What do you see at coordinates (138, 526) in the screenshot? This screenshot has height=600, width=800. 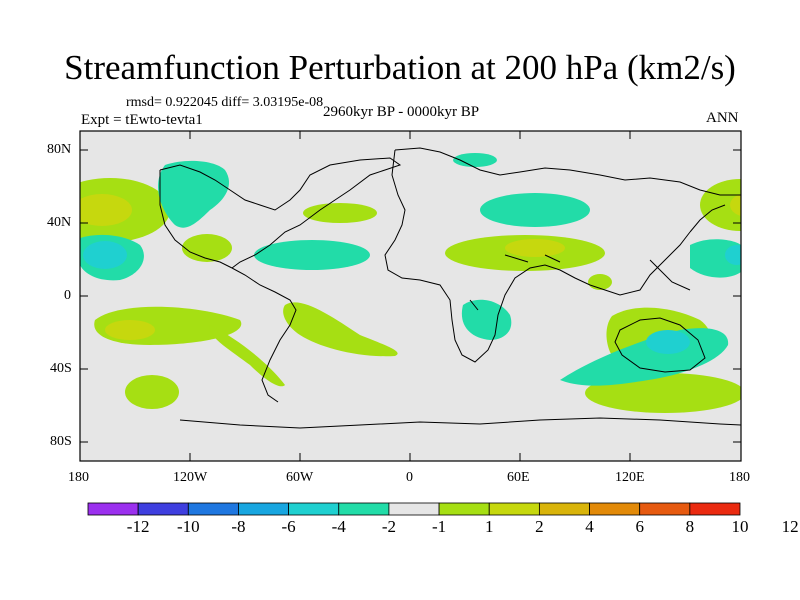 I see `colorbar-label: -12` at bounding box center [138, 526].